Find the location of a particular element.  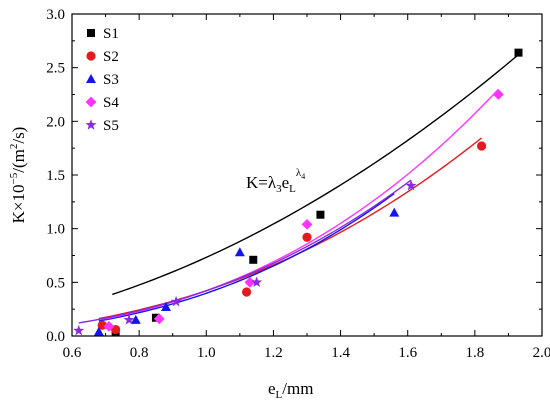

legend-marker-s4 is located at coordinates (91, 102).